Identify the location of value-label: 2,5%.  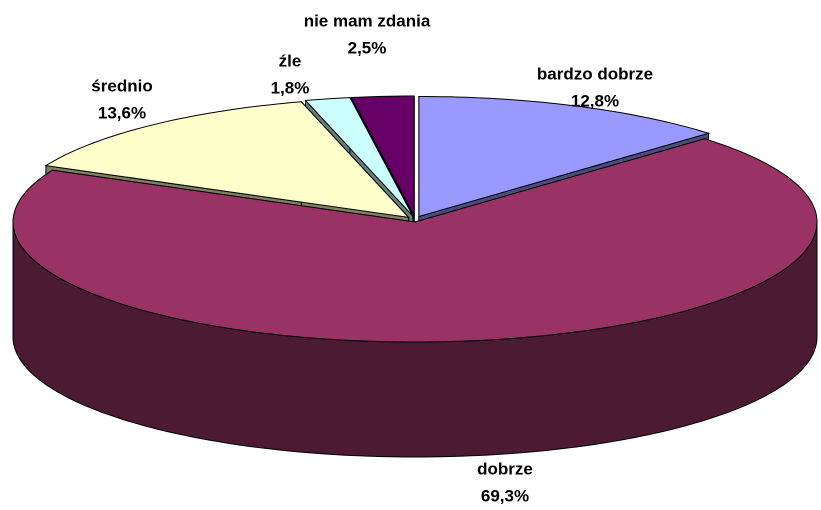
(367, 47).